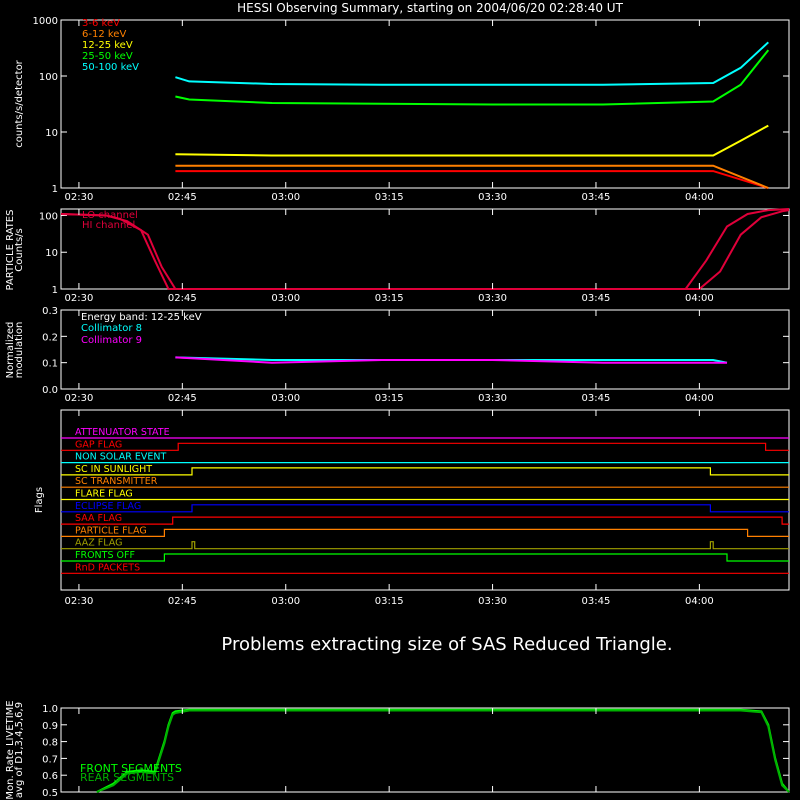 This screenshot has width=800, height=800. I want to click on flag-label: SC IN SUNLIGHT, so click(113, 469).